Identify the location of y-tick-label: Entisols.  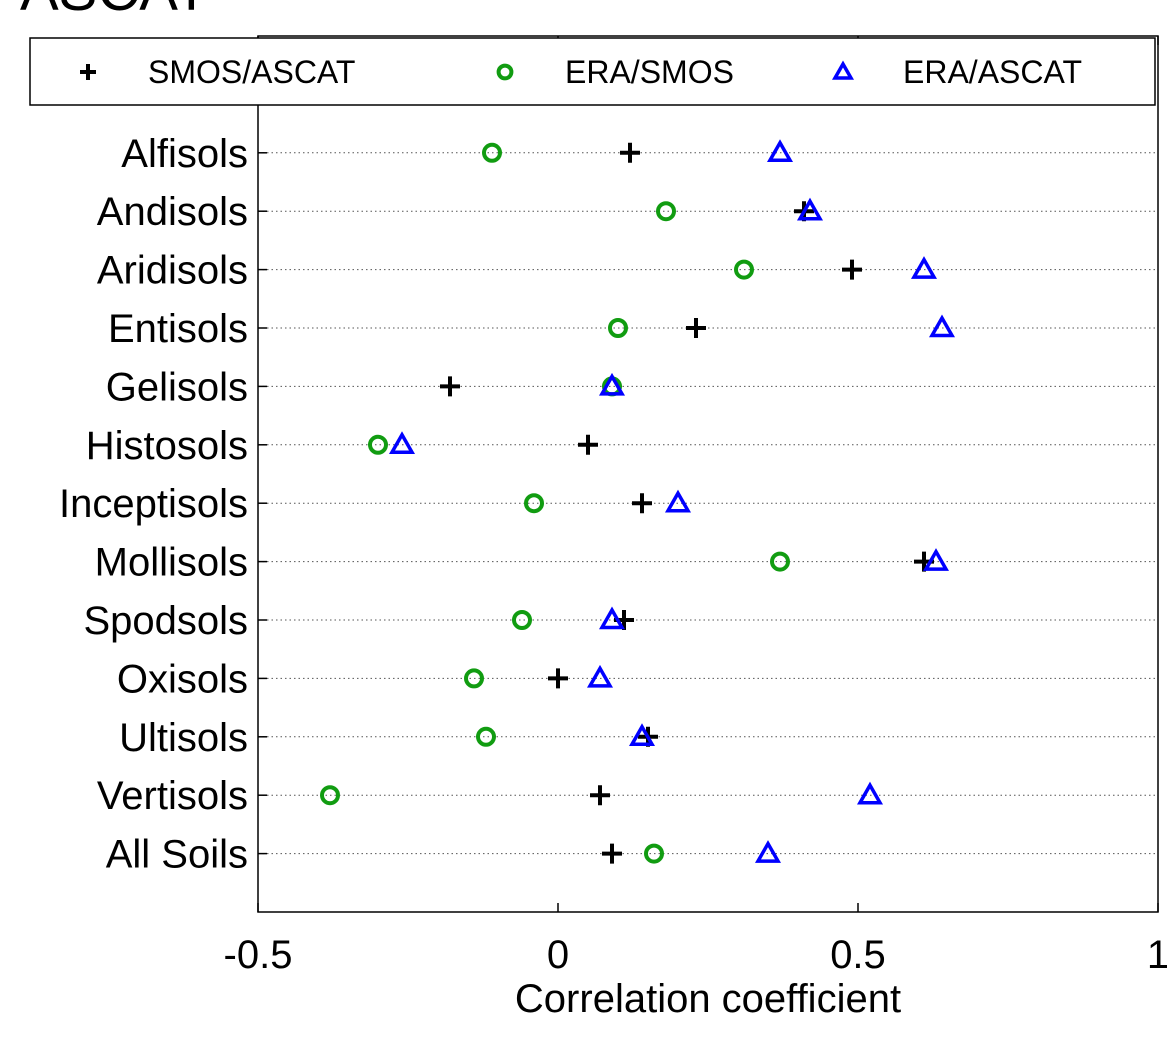
(178, 329).